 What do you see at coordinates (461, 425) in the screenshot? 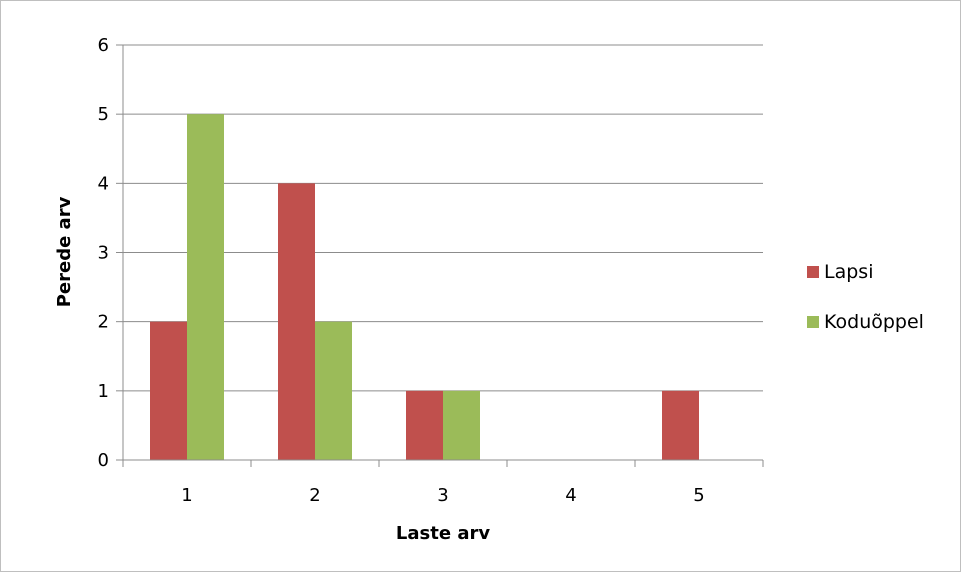
I see `bar-koduõppel-3` at bounding box center [461, 425].